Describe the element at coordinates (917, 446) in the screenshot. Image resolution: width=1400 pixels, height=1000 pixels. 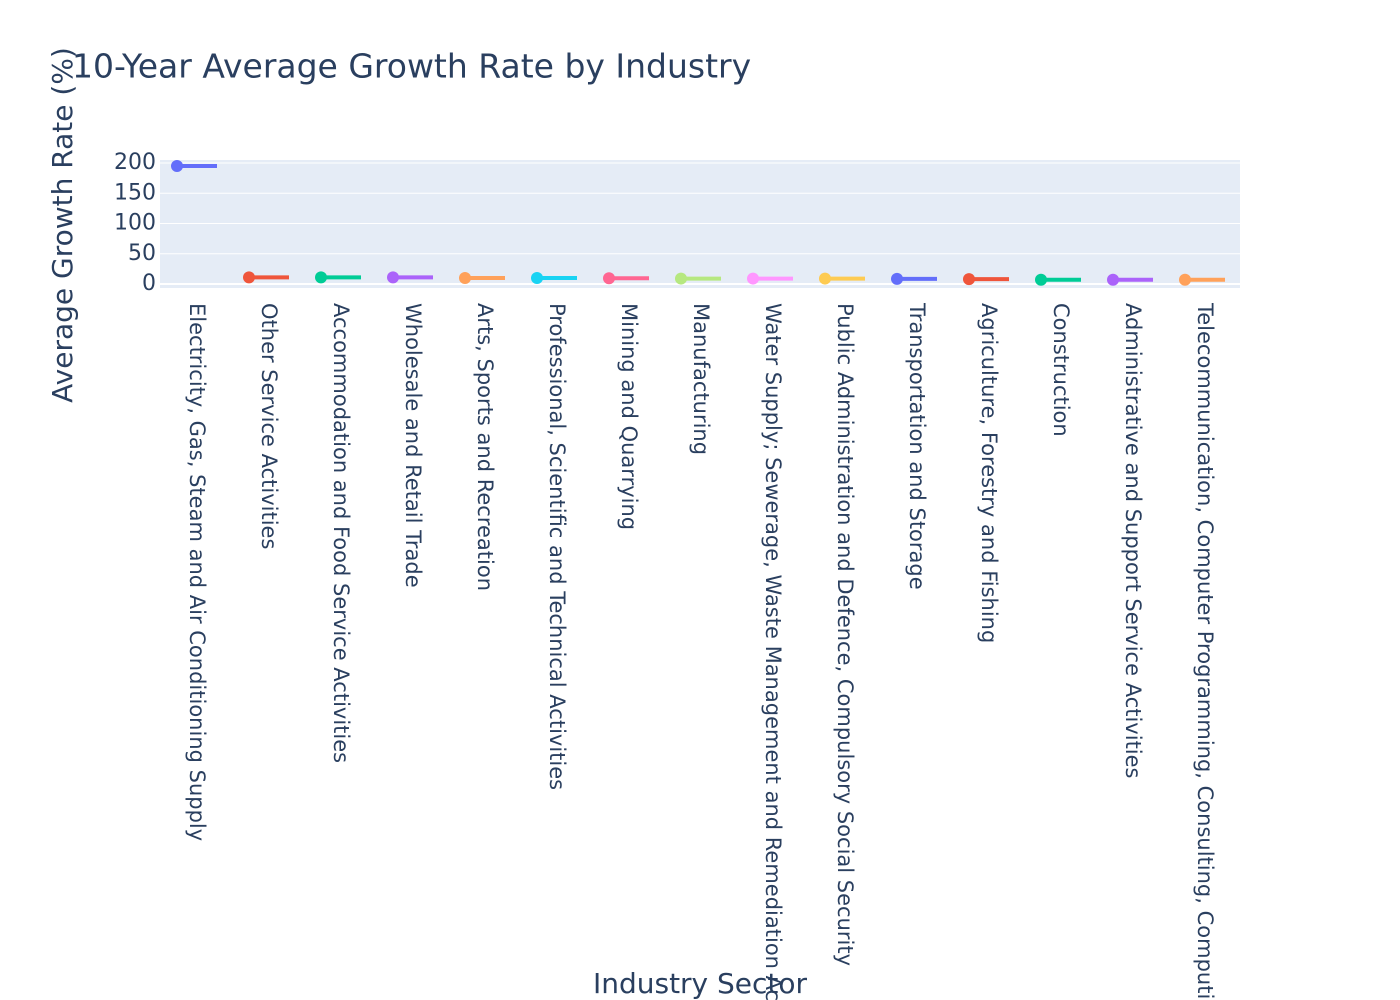
I see `x-tick-label: Transportation and Storage` at that location.